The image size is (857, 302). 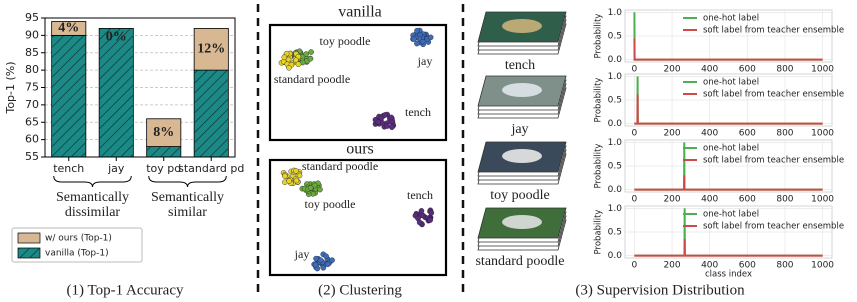 What do you see at coordinates (163, 168) in the screenshot?
I see `x-tick-label: toy pd` at bounding box center [163, 168].